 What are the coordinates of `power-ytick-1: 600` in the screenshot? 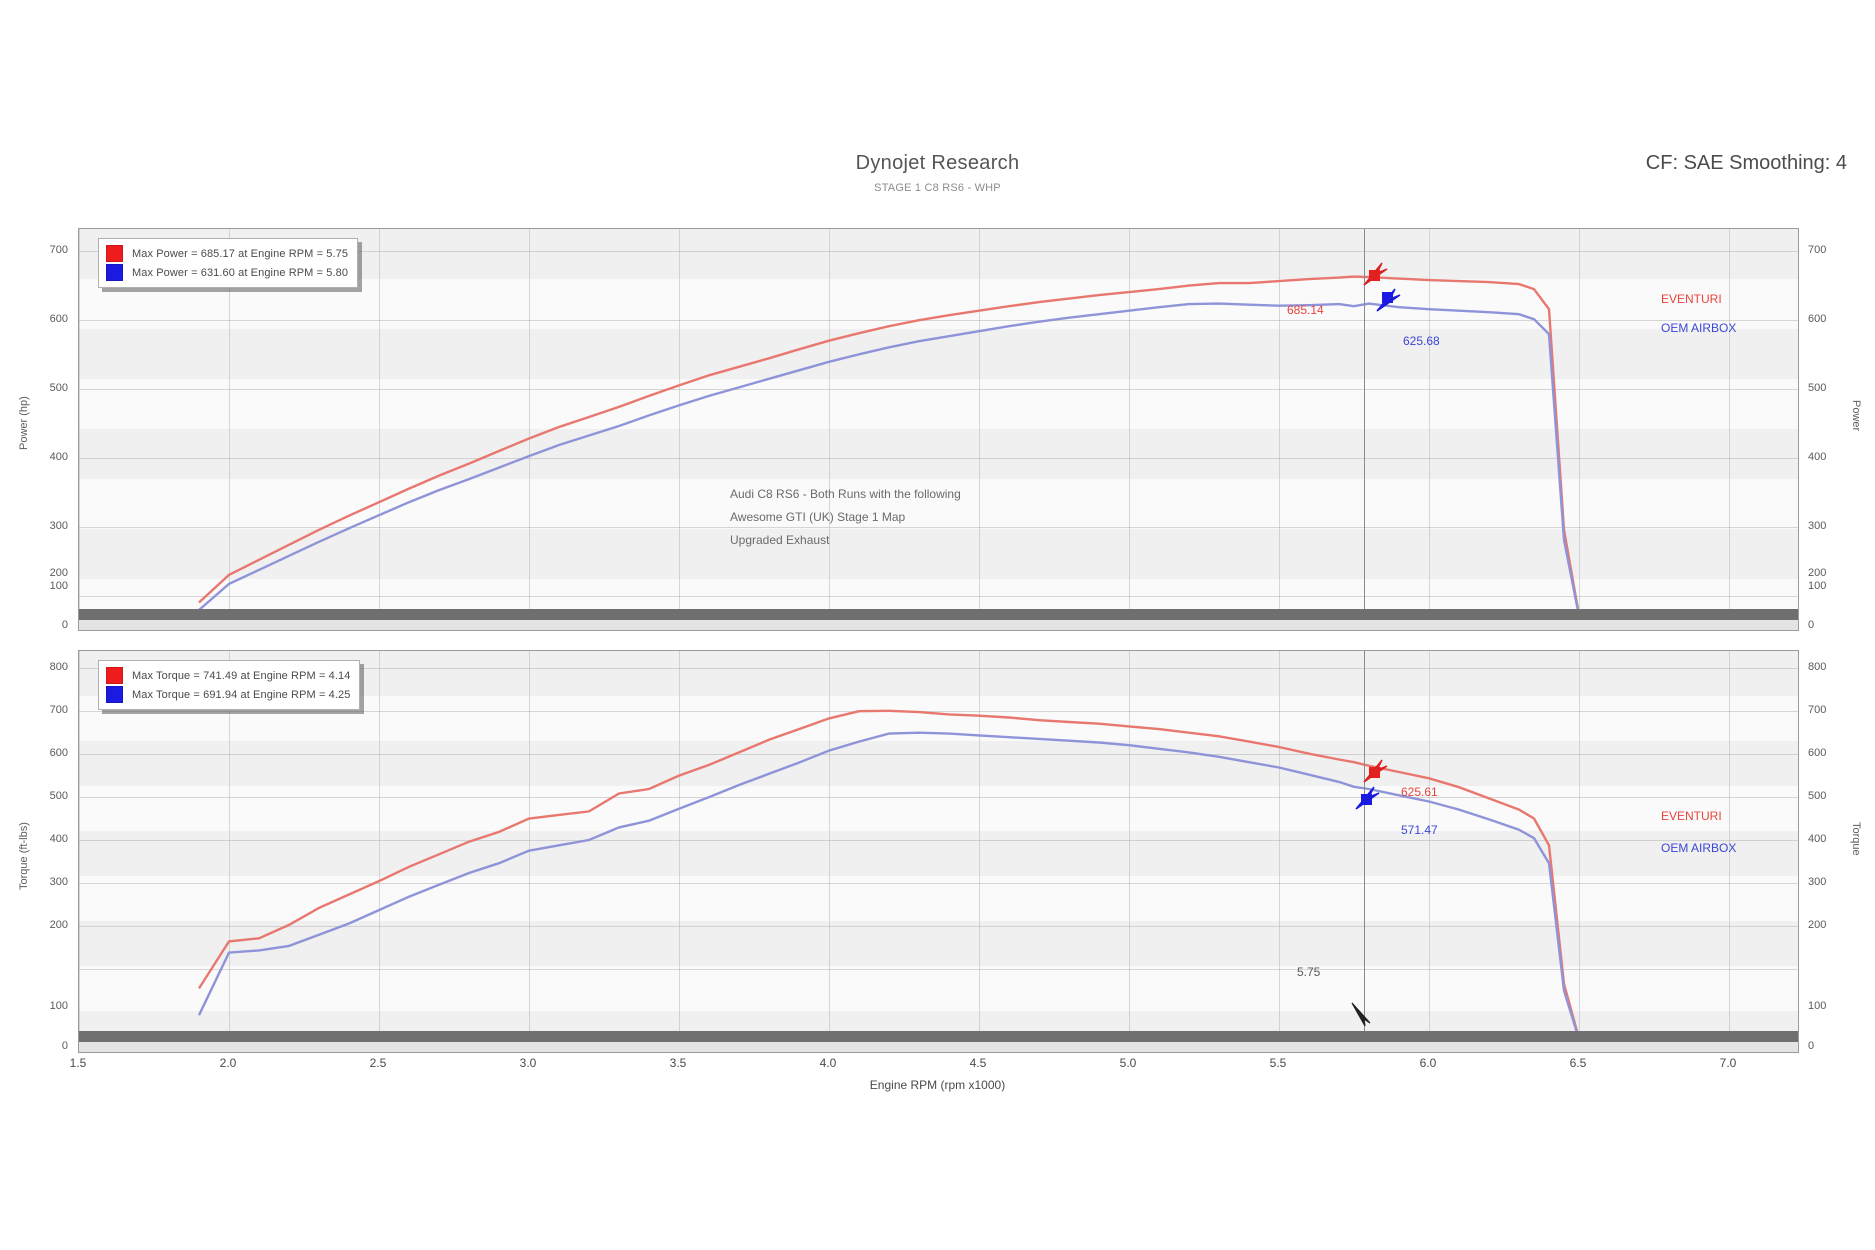 It's located at (58, 319).